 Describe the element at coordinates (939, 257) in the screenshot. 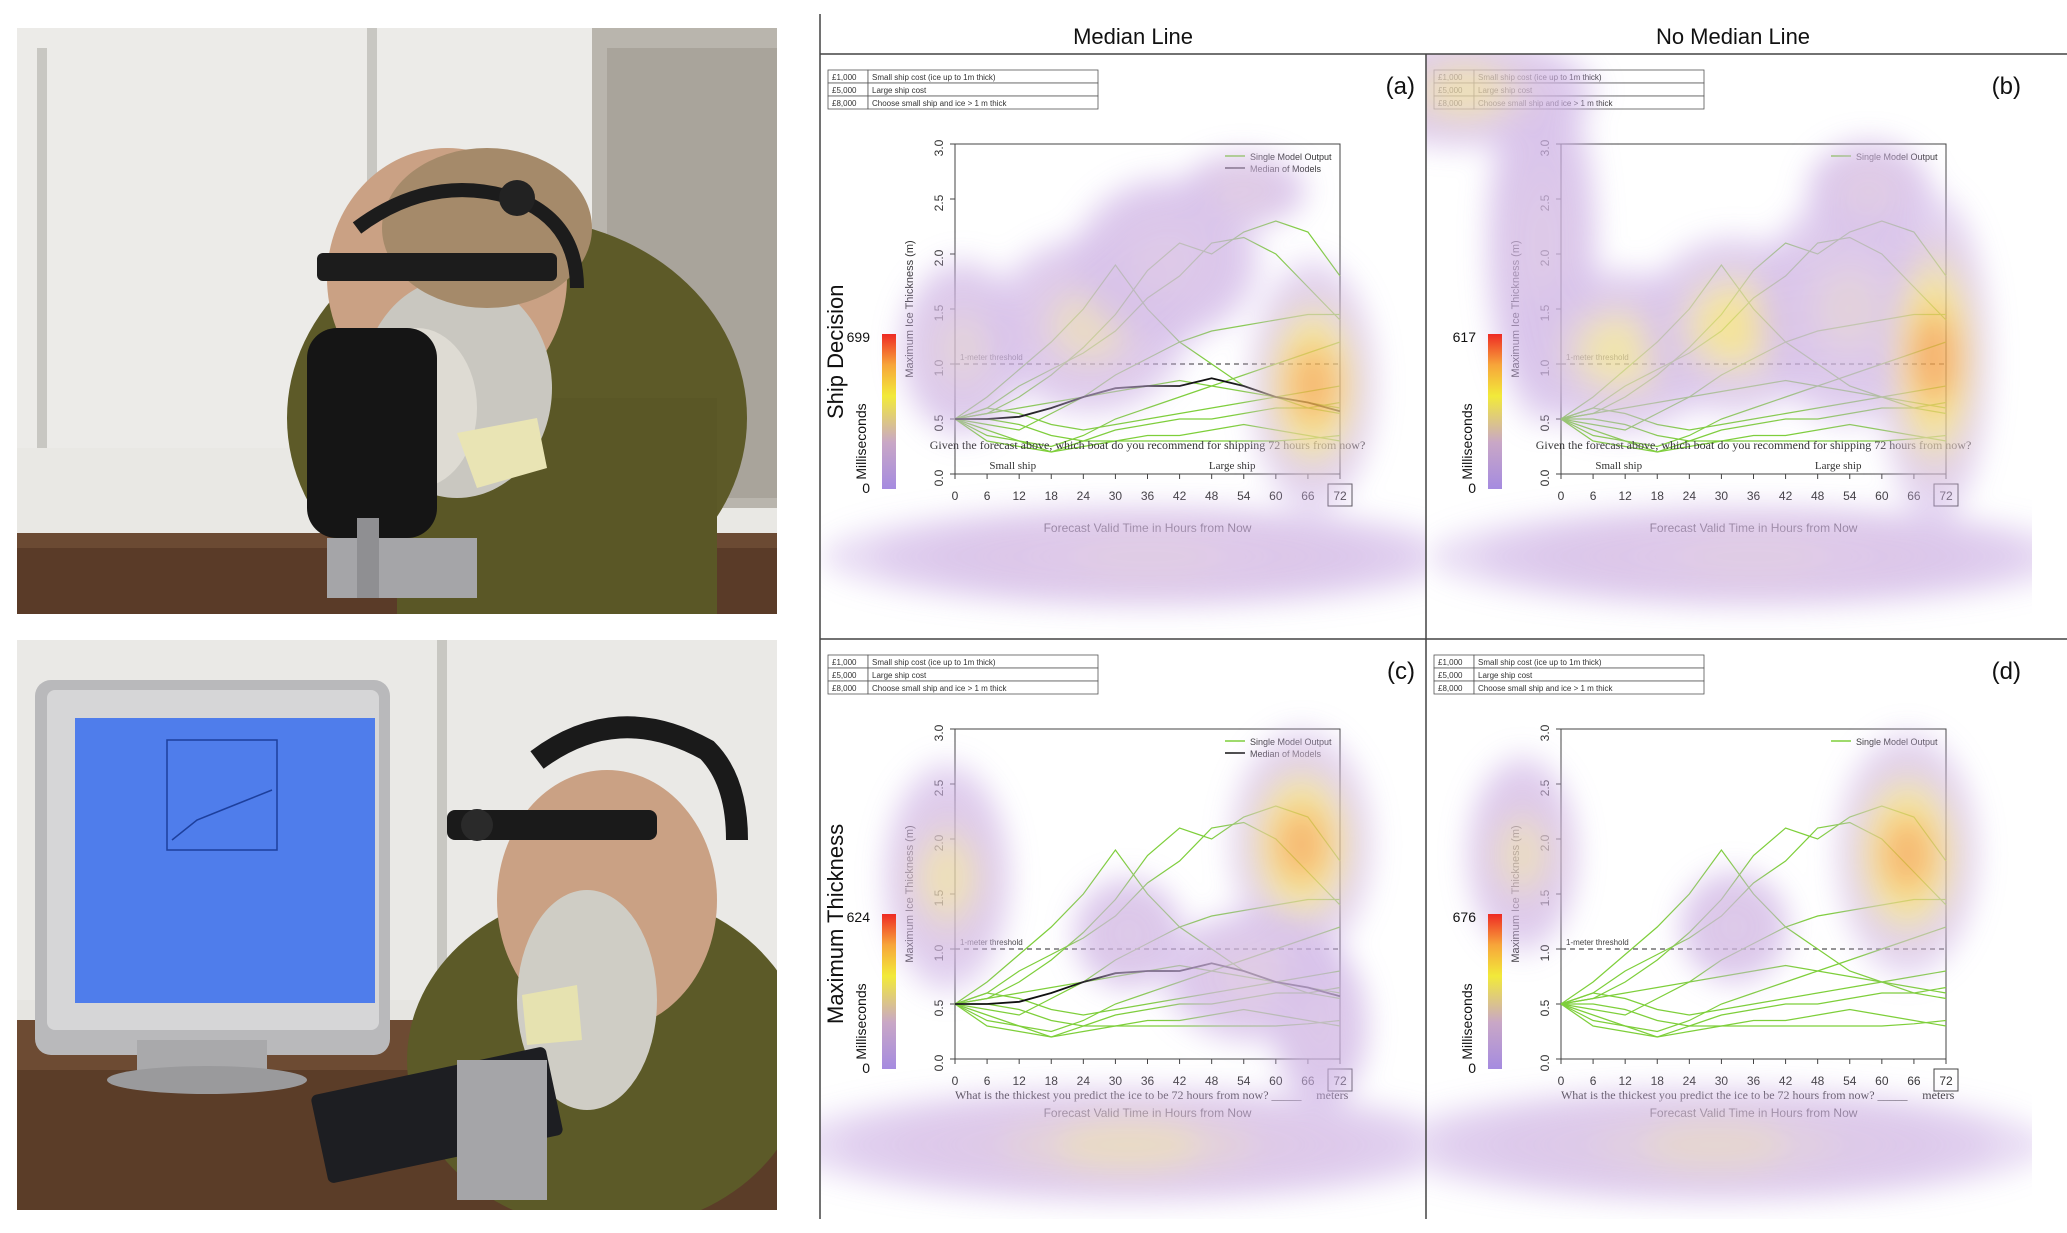

I see `y-tick-label: 2.0` at that location.